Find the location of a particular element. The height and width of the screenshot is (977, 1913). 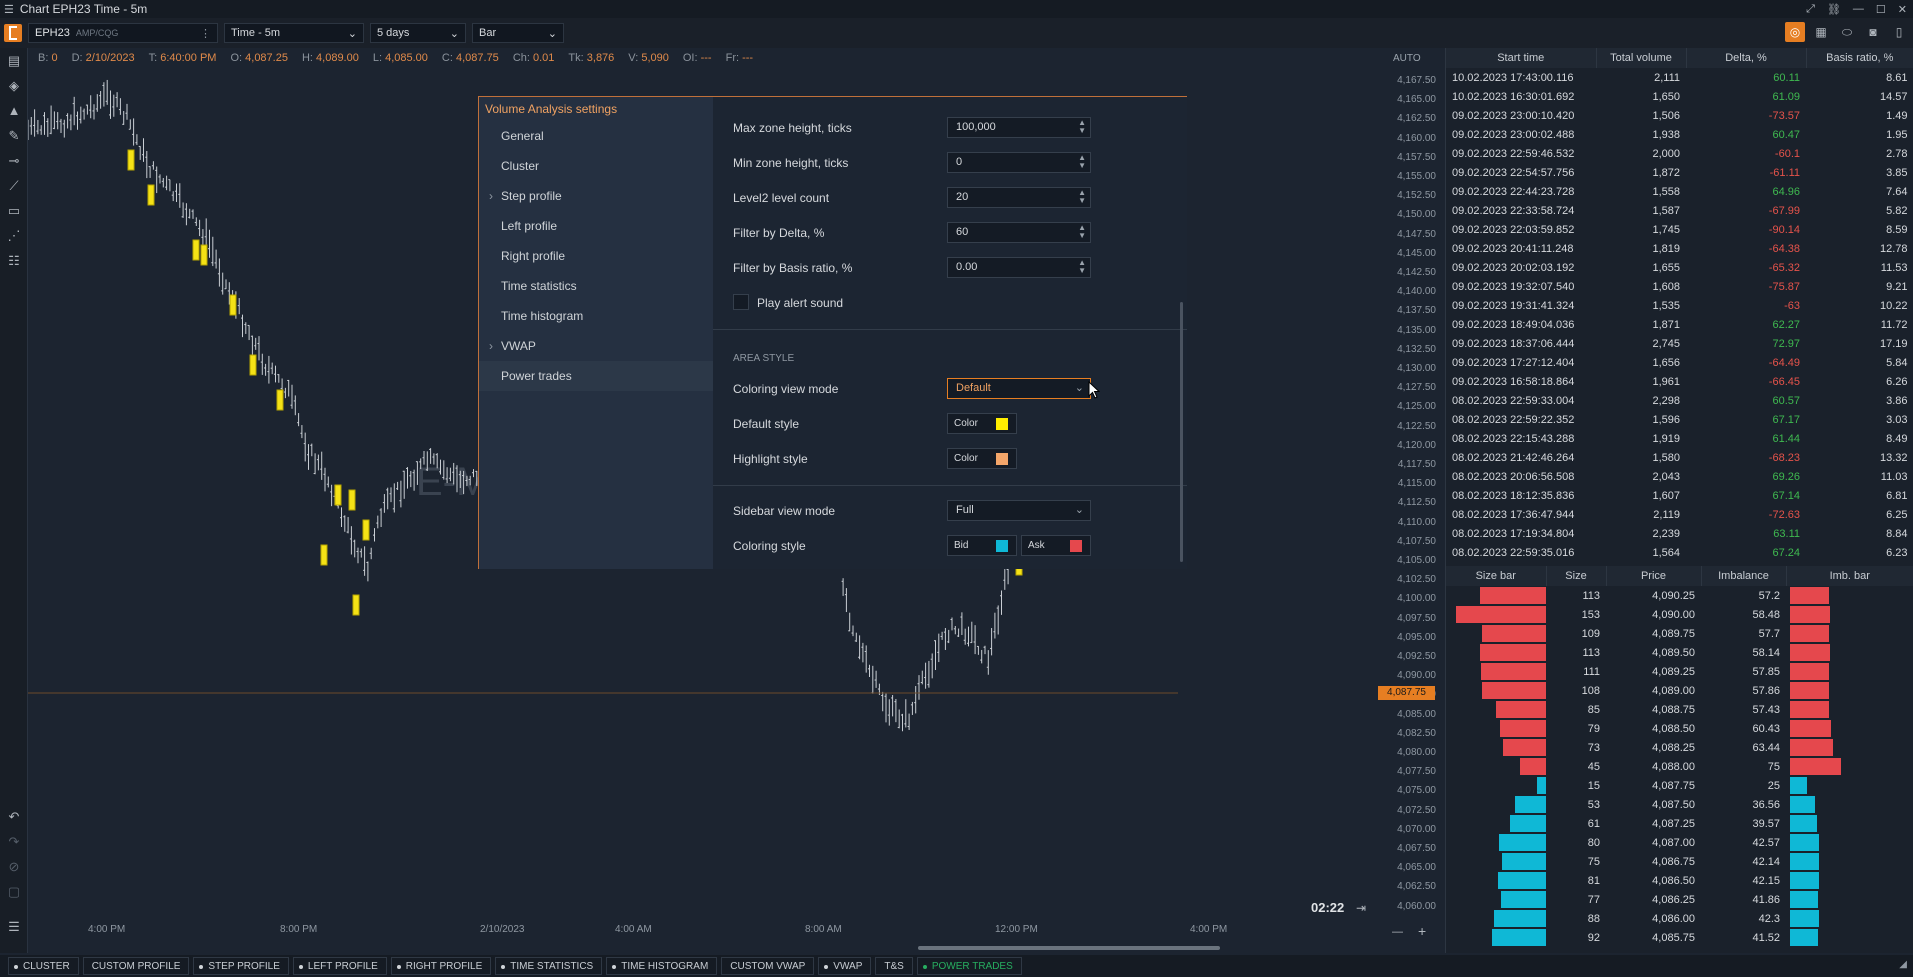

expand-icon: ⤢ is located at coordinates (1810, 8).